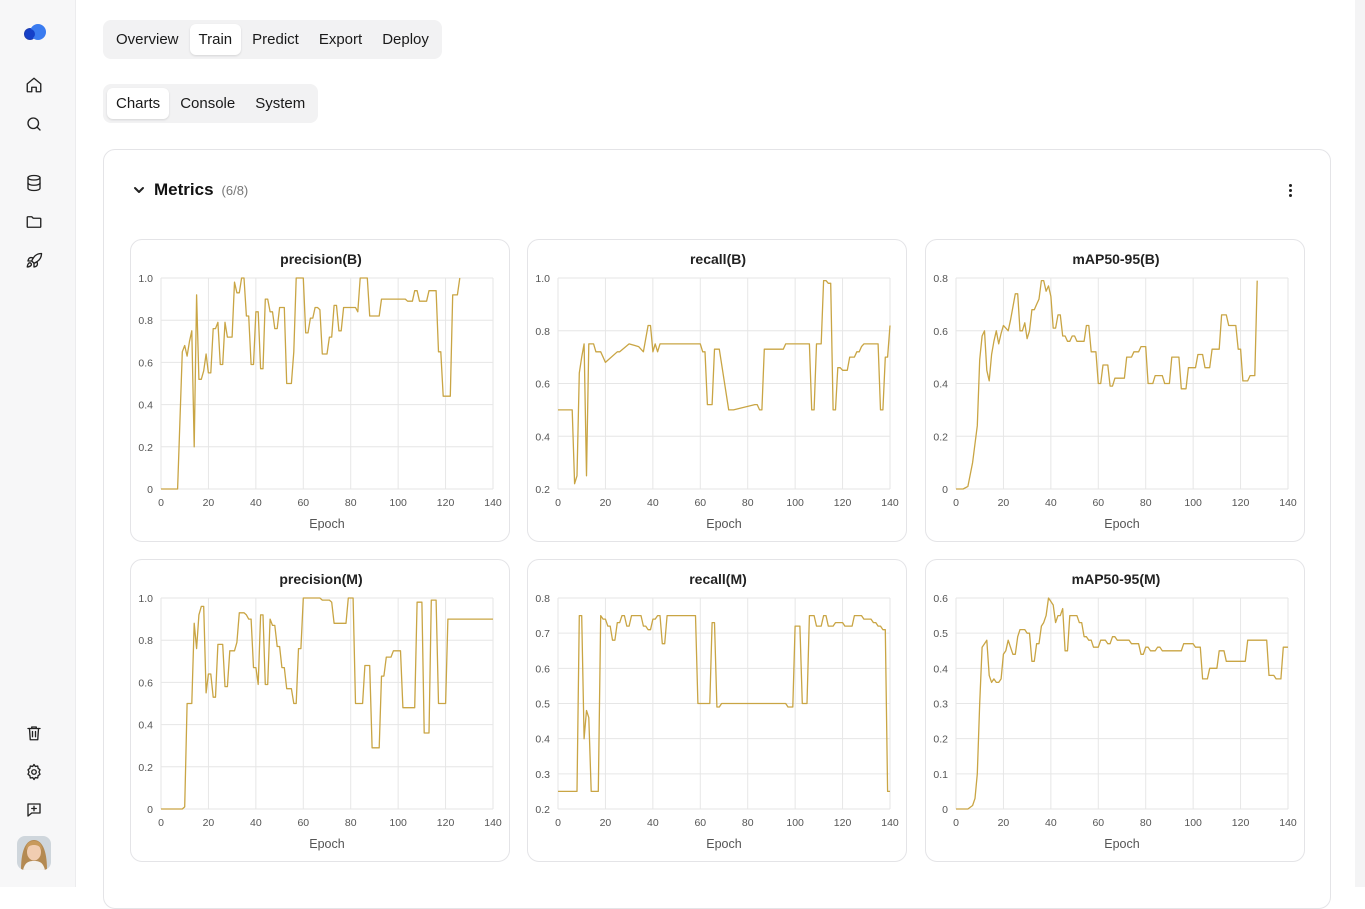  I want to click on tab-system: System, so click(280, 103).